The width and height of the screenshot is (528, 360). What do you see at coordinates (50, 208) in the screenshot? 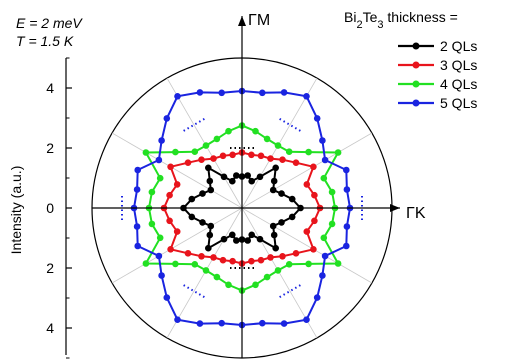
I see `y-tick-label: 0` at bounding box center [50, 208].